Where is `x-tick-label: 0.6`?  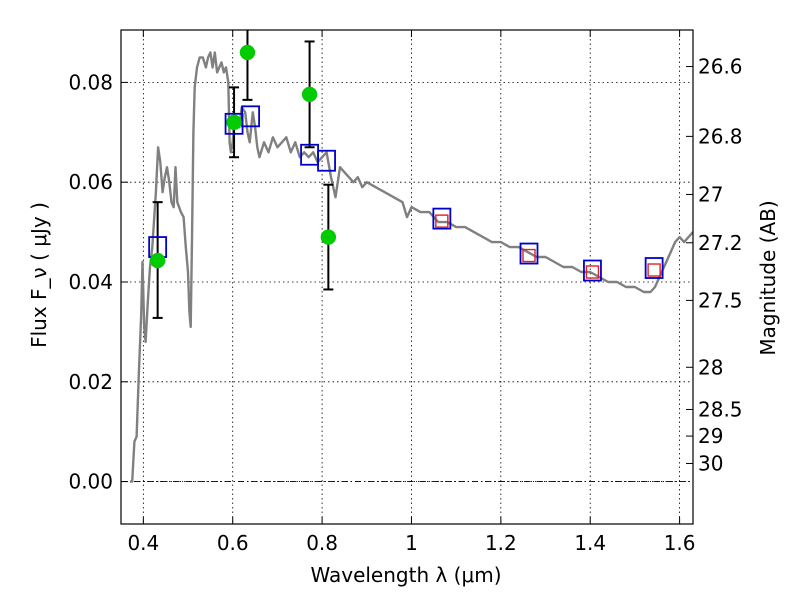
x-tick-label: 0.6 is located at coordinates (233, 543).